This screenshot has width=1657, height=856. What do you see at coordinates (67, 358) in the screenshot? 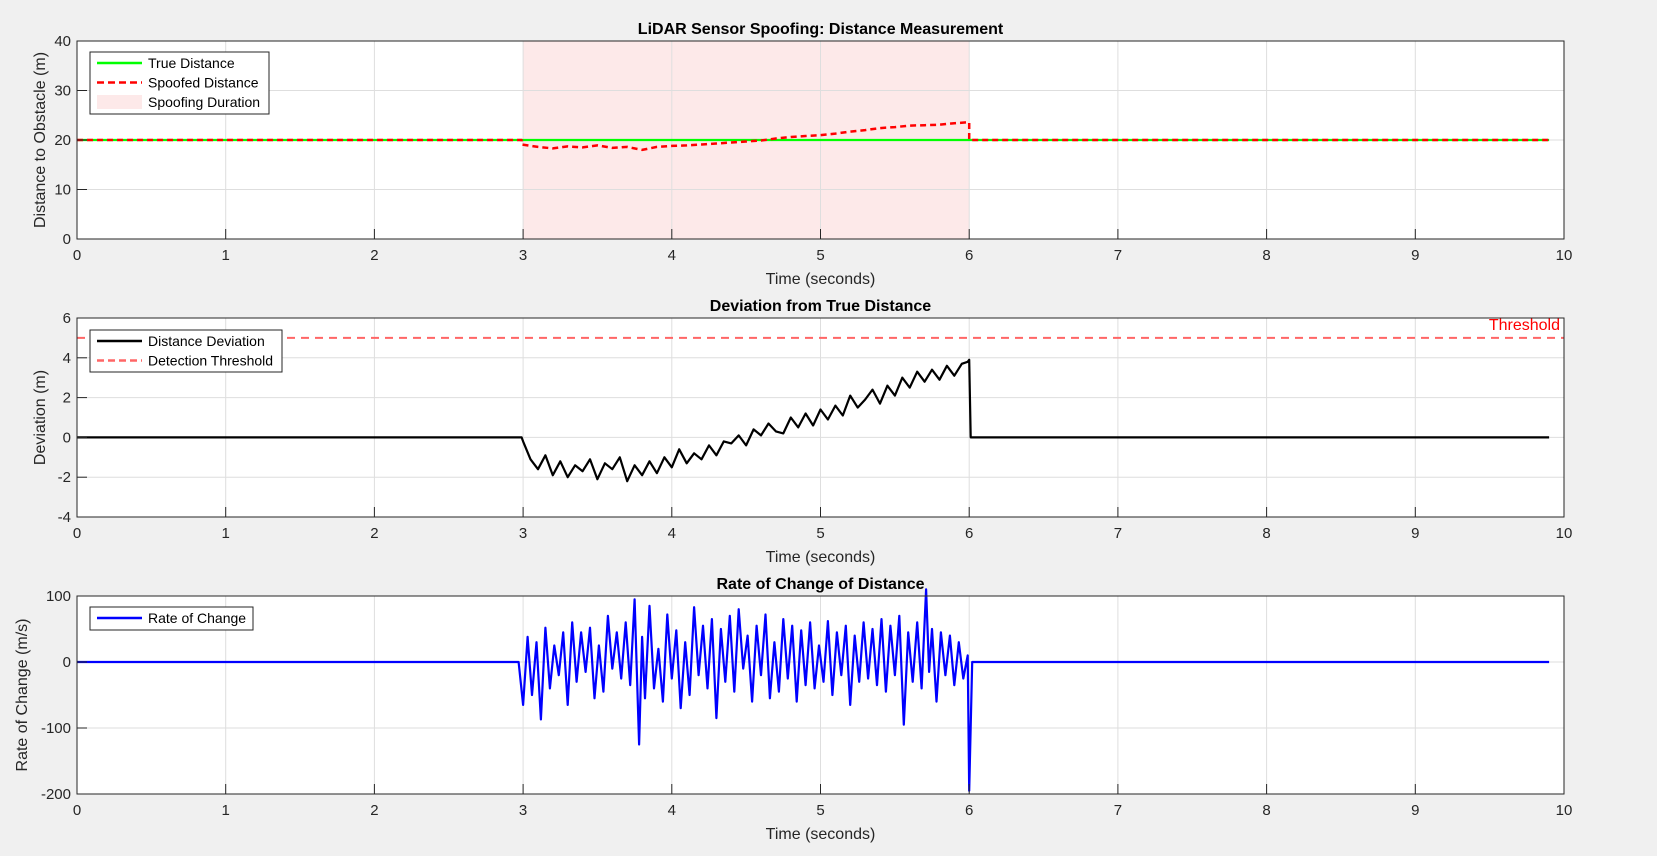
I see `y-tick-label: 4` at bounding box center [67, 358].